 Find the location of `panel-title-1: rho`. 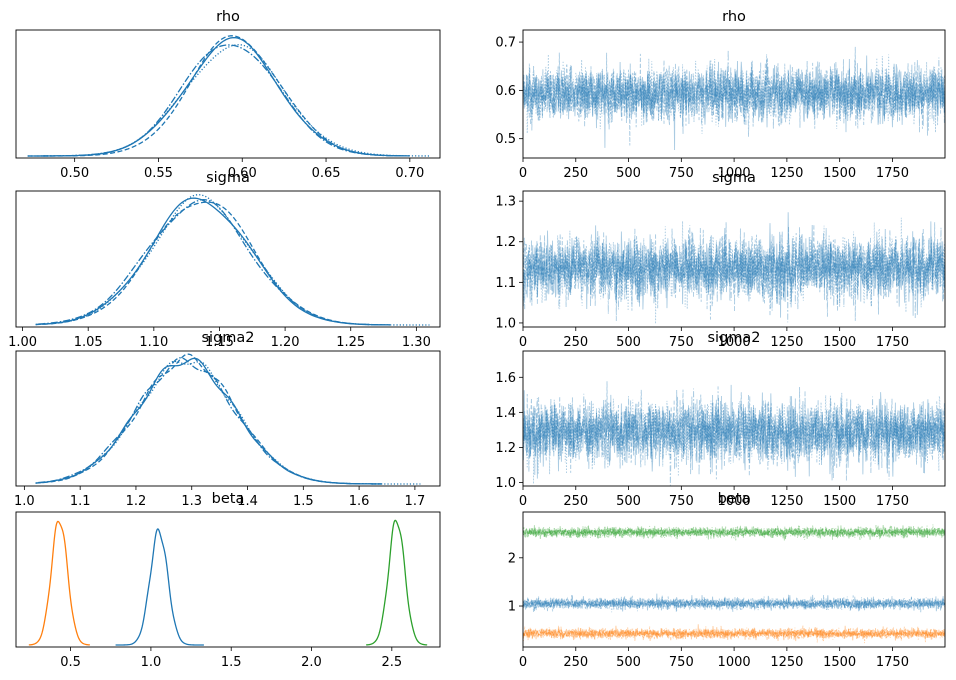

panel-title-1: rho is located at coordinates (734, 17).